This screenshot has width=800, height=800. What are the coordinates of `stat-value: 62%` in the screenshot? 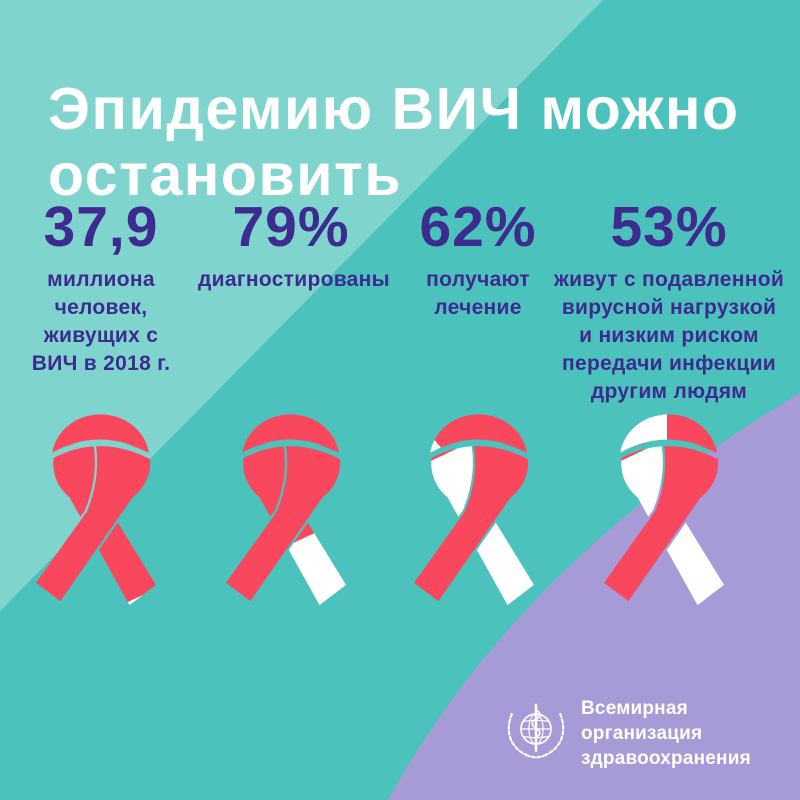 It's located at (478, 227).